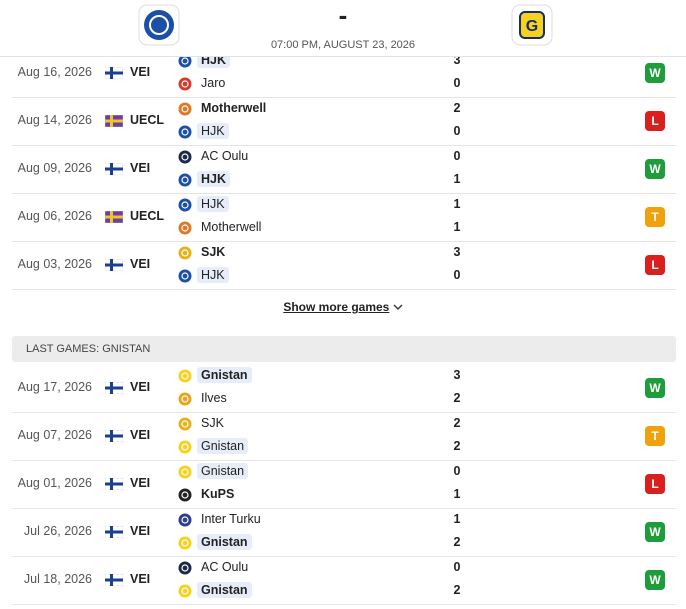  I want to click on match-date: Aug 06, 2026, so click(54, 216).